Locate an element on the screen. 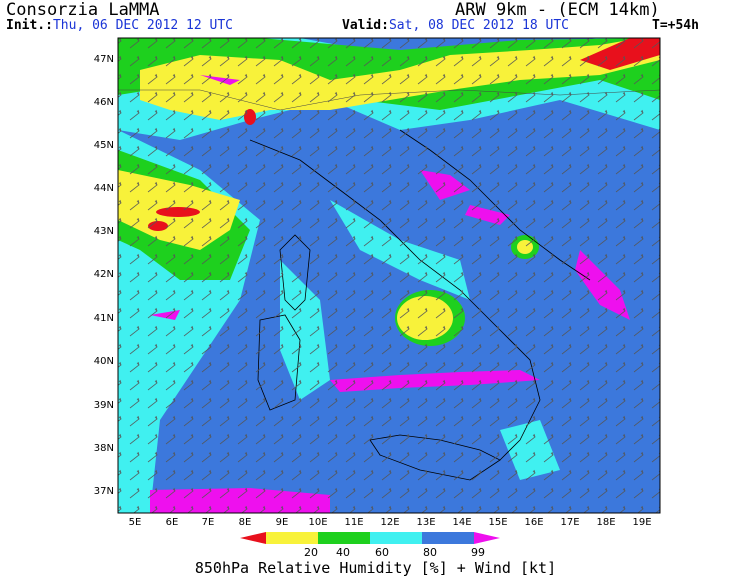 The height and width of the screenshot is (580, 751). colorbar: 20 40 60 80 99 is located at coordinates (370, 545).